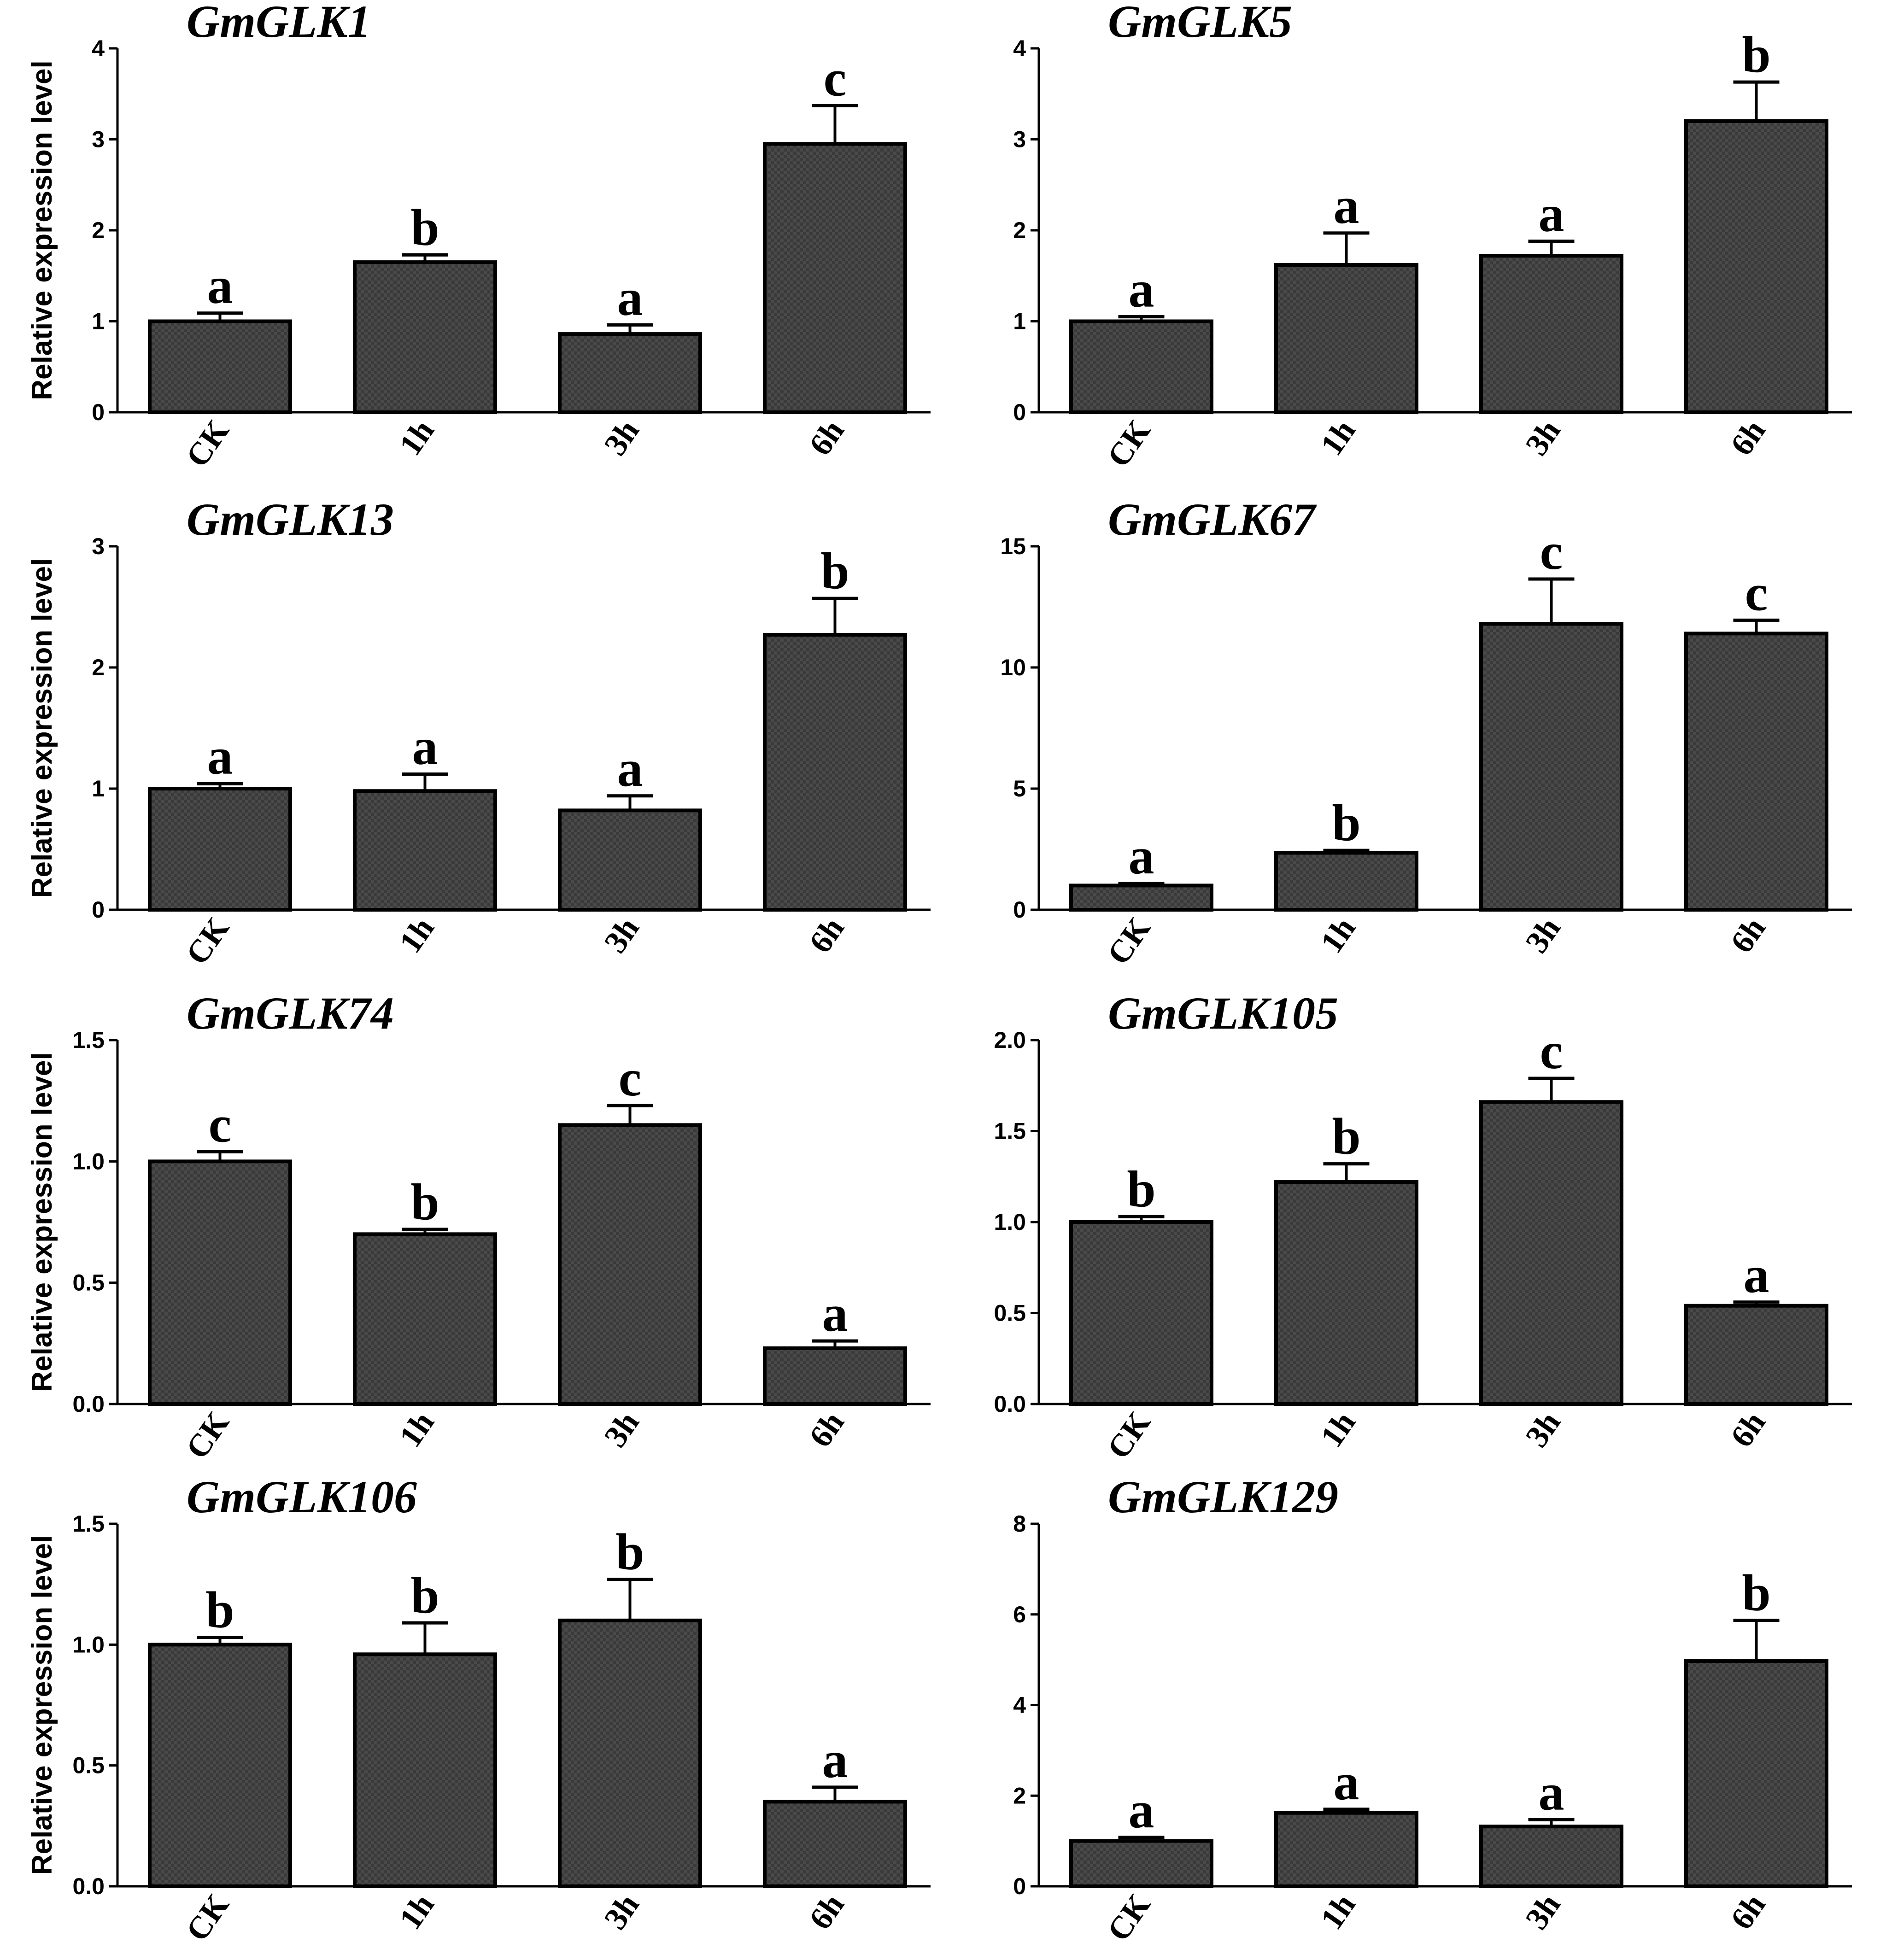 This screenshot has height=1960, width=1886. What do you see at coordinates (290, 1014) in the screenshot?
I see `chart-title: GmGLK74` at bounding box center [290, 1014].